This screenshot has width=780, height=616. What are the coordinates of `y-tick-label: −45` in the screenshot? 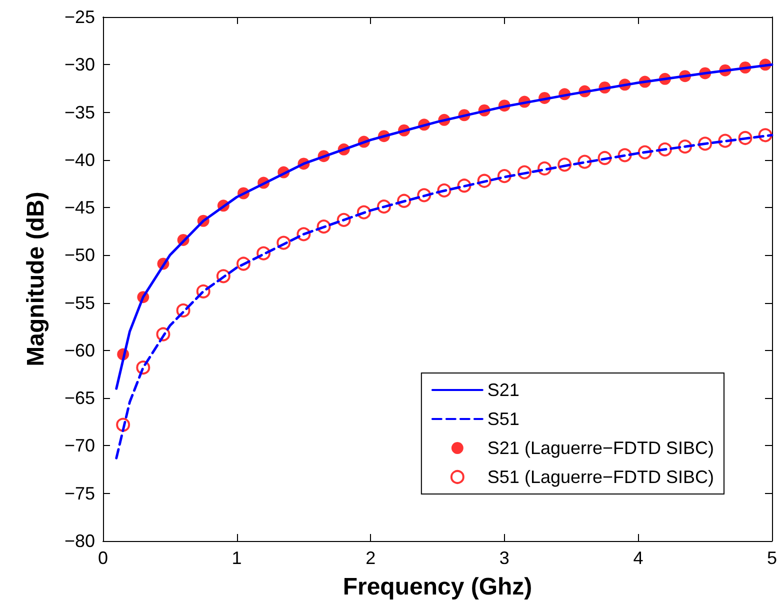 It's located at (79, 208).